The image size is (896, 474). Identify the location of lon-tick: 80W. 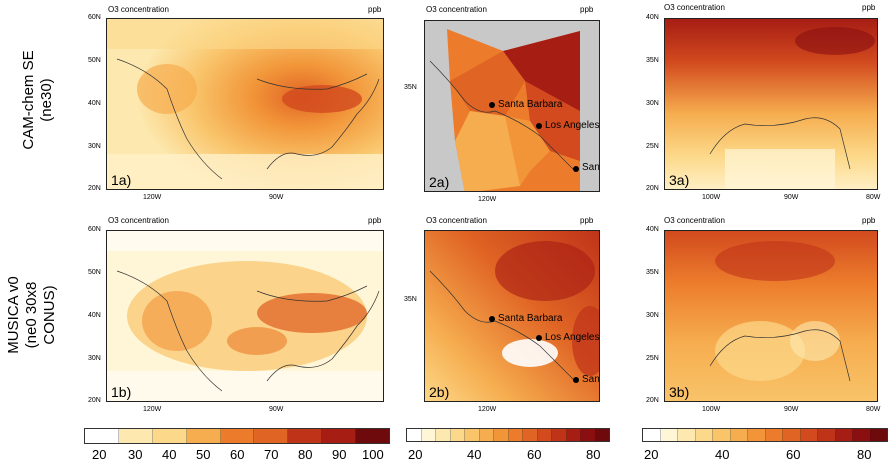
(873, 409).